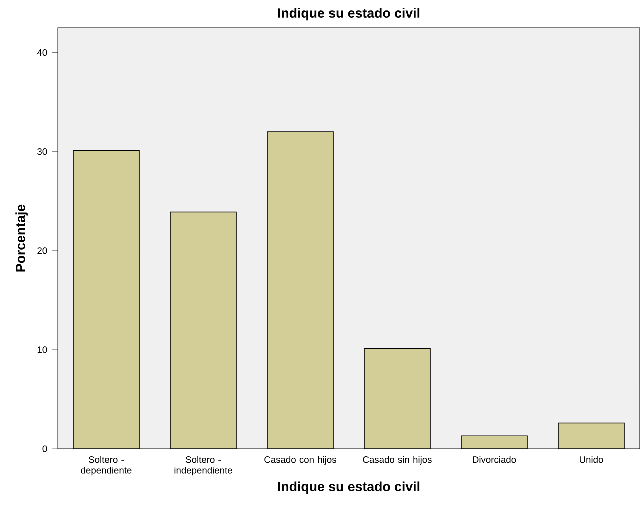 This screenshot has width=640, height=508. What do you see at coordinates (349, 14) in the screenshot?
I see `chart-title: Indique su estado civil` at bounding box center [349, 14].